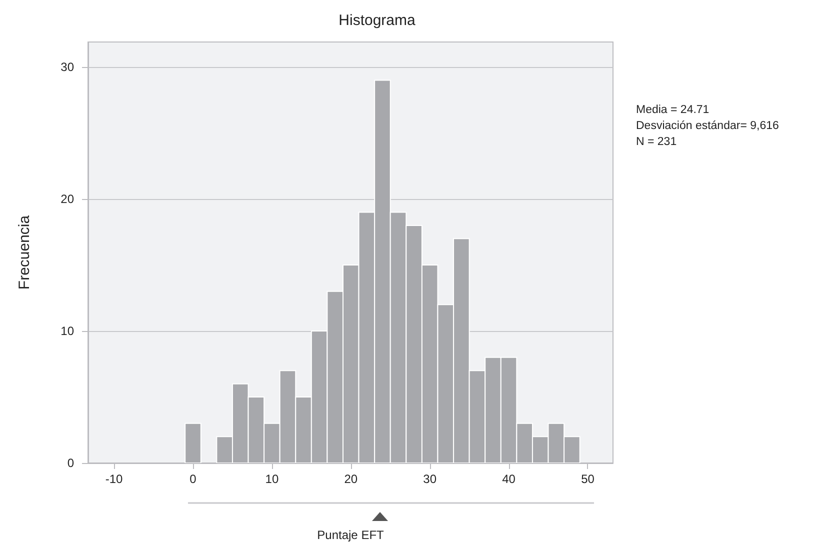 The image size is (817, 546). What do you see at coordinates (67, 331) in the screenshot?
I see `y-tick-label: 10` at bounding box center [67, 331].